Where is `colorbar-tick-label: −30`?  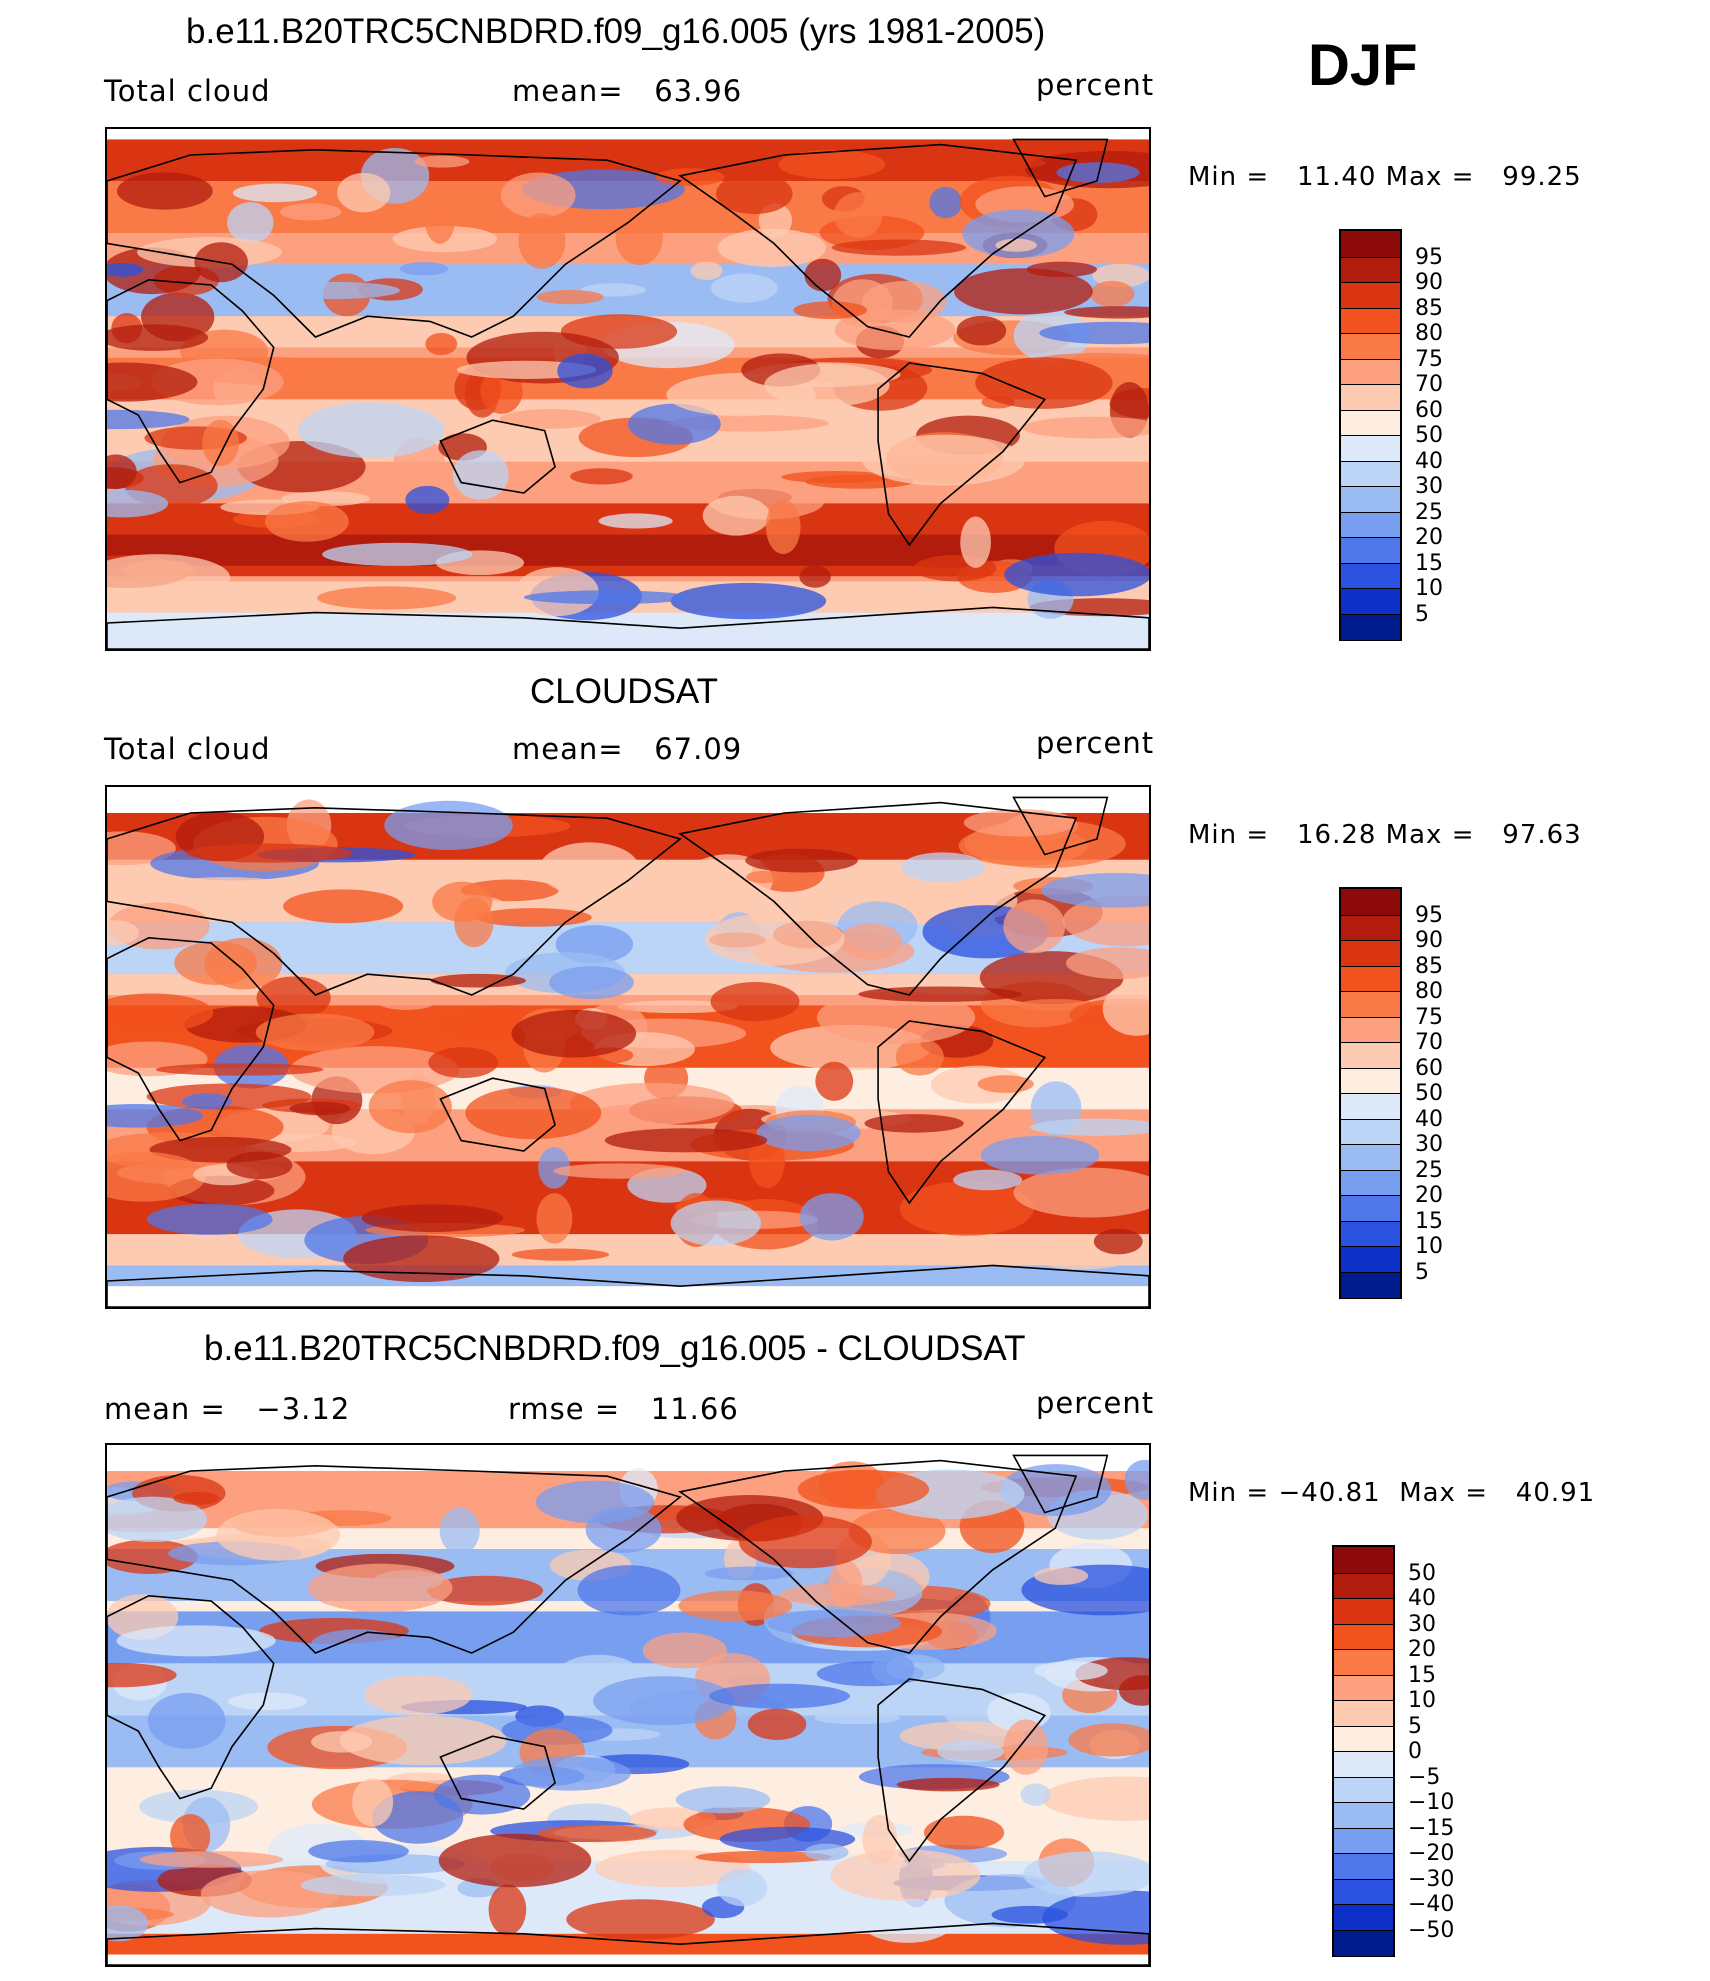
colorbar-tick-label: −30 is located at coordinates (1431, 1879).